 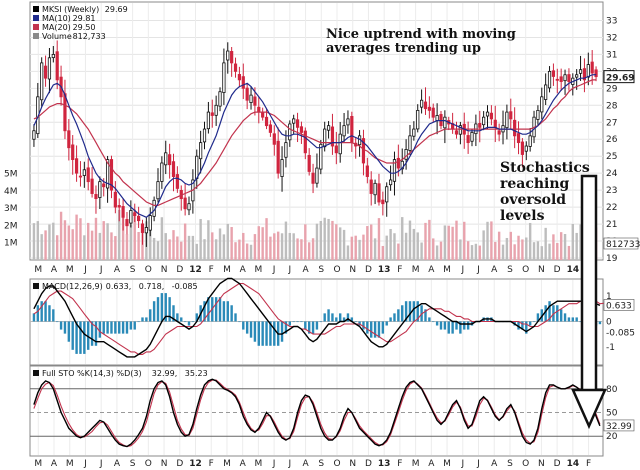 I want to click on price-tick-label: 29, so click(x=612, y=89).